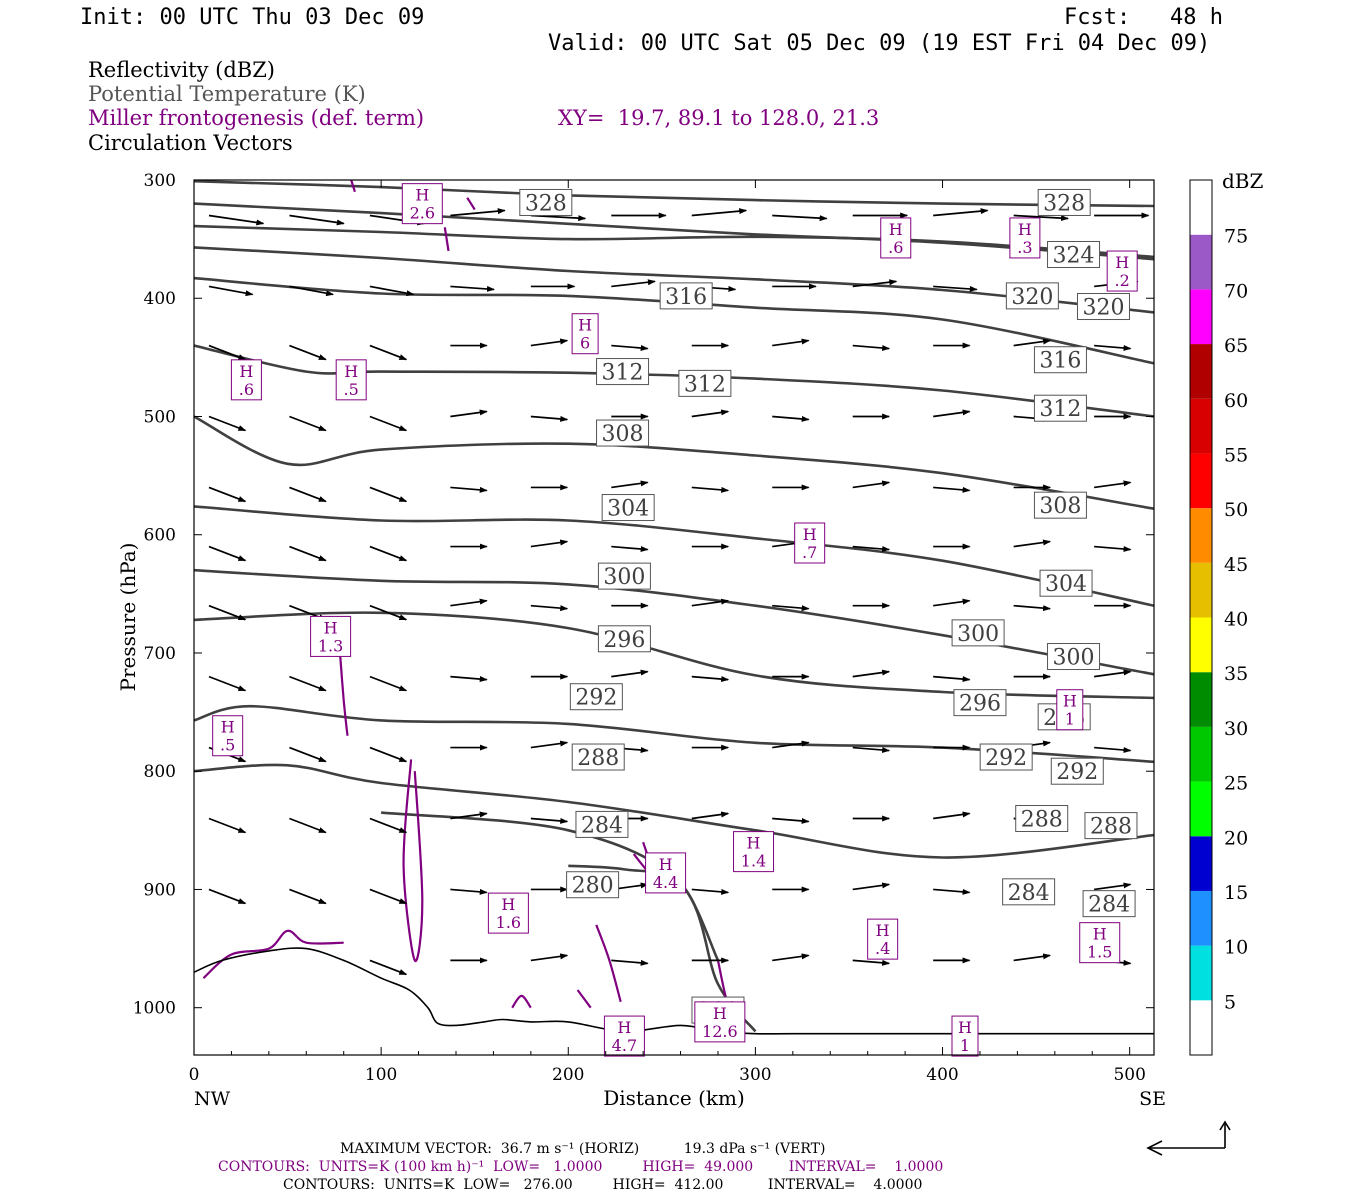 The image size is (1350, 1200). I want to click on x-tick-label: 100, so click(381, 1075).